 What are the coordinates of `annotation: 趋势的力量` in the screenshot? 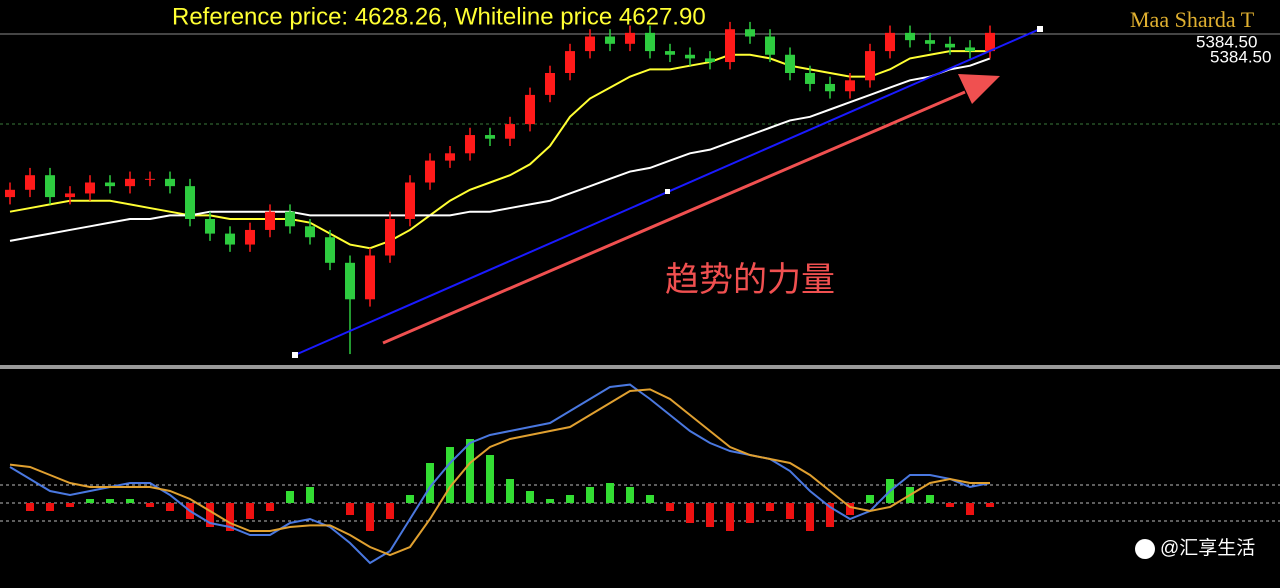 It's located at (750, 280).